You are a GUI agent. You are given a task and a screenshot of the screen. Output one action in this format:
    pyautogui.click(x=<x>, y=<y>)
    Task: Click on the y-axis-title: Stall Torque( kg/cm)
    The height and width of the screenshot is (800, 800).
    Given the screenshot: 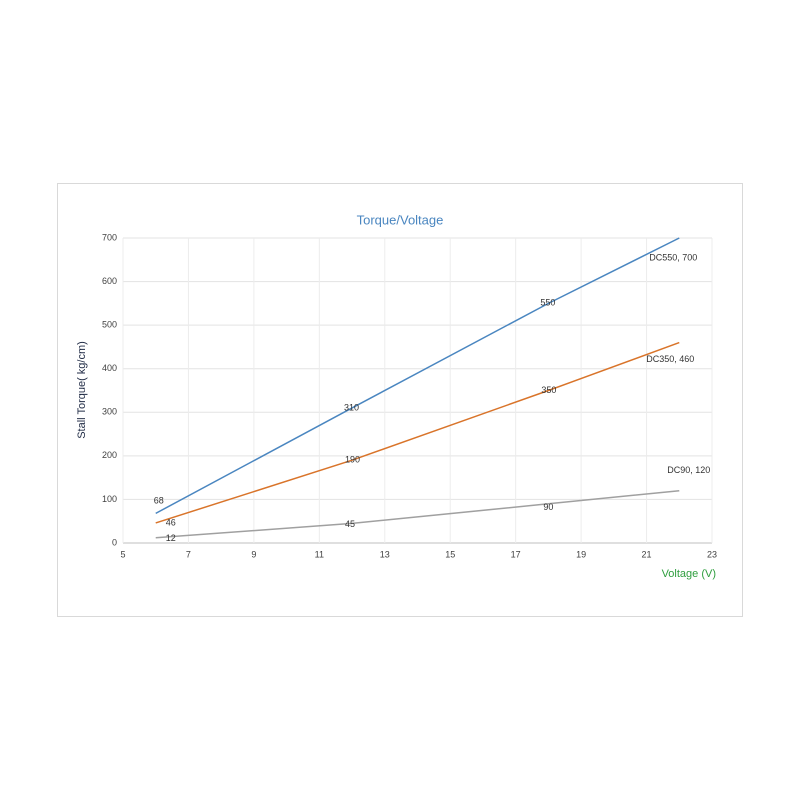 What is the action you would take?
    pyautogui.click(x=82, y=390)
    